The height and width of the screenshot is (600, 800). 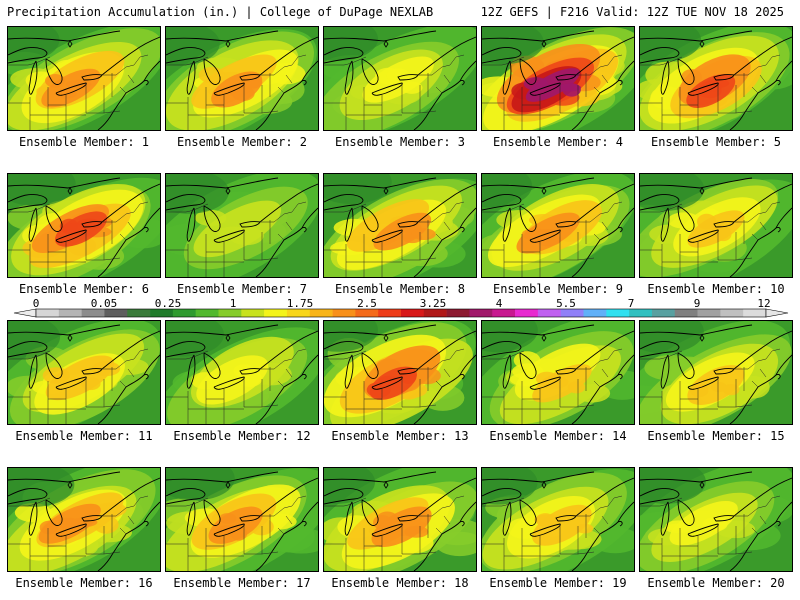 What do you see at coordinates (499, 303) in the screenshot?
I see `colorbar-tick-label: 4` at bounding box center [499, 303].